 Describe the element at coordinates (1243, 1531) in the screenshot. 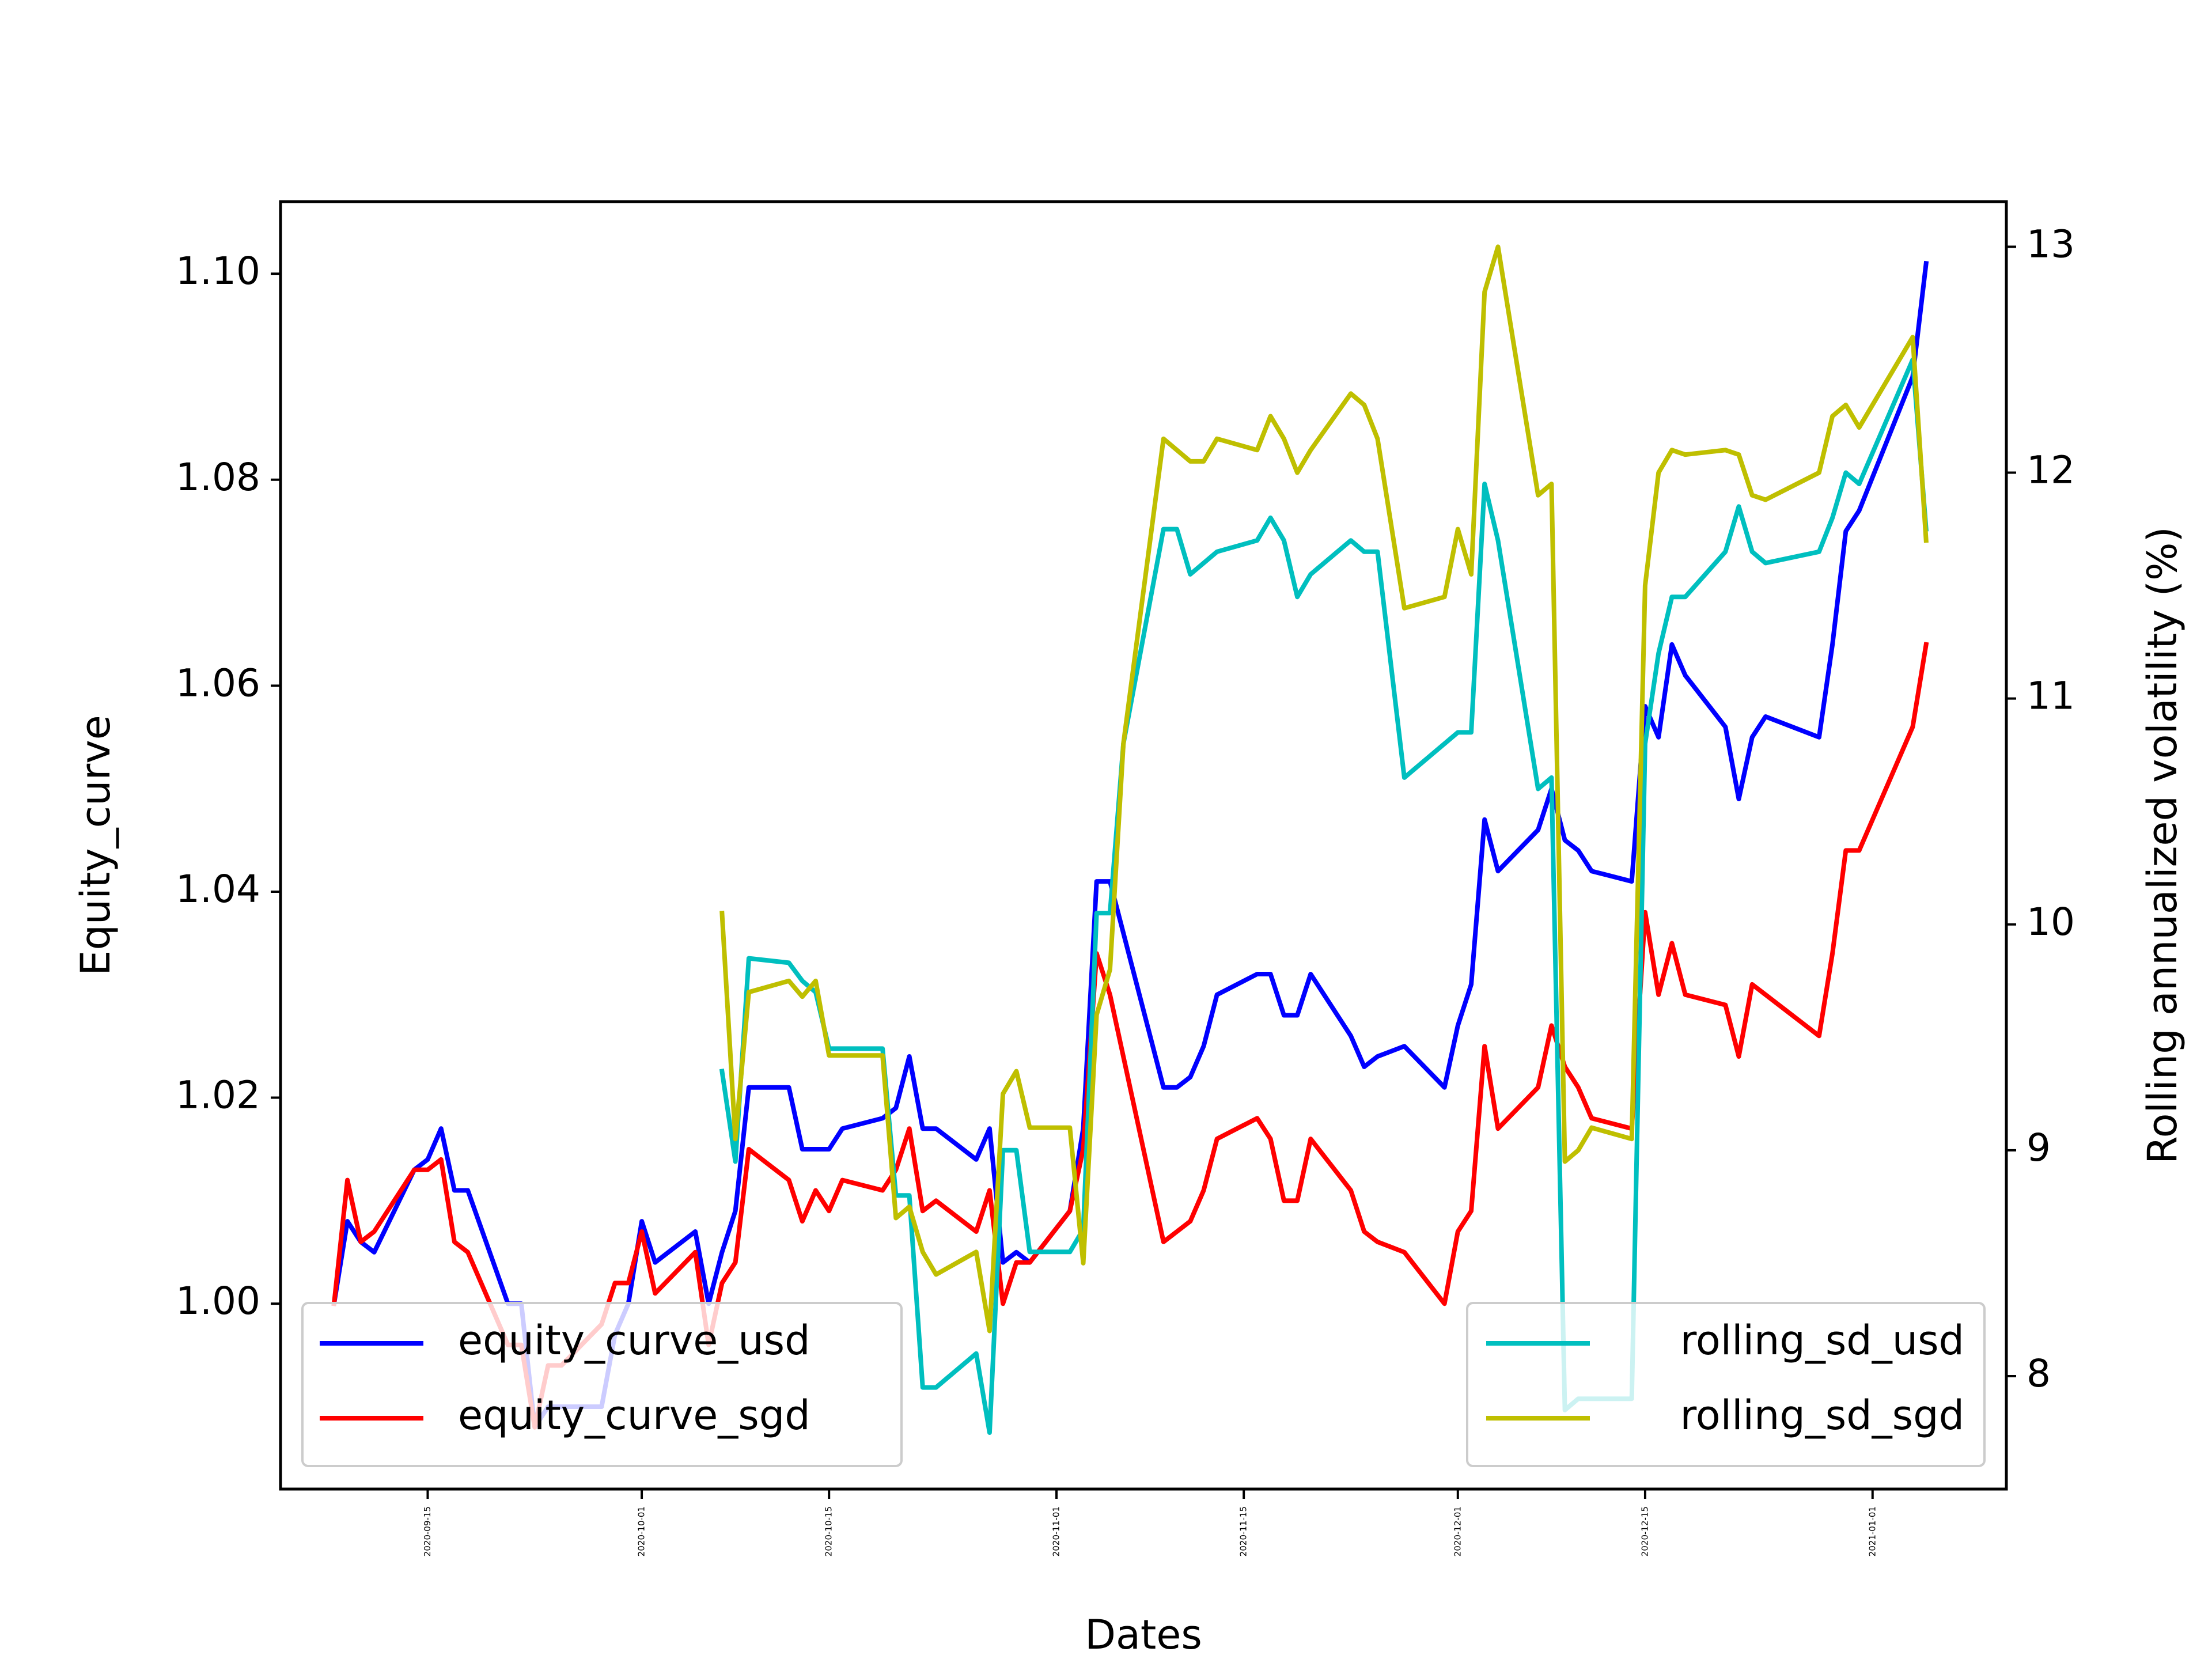

I see `x-tick-label: 2020-11-15` at that location.